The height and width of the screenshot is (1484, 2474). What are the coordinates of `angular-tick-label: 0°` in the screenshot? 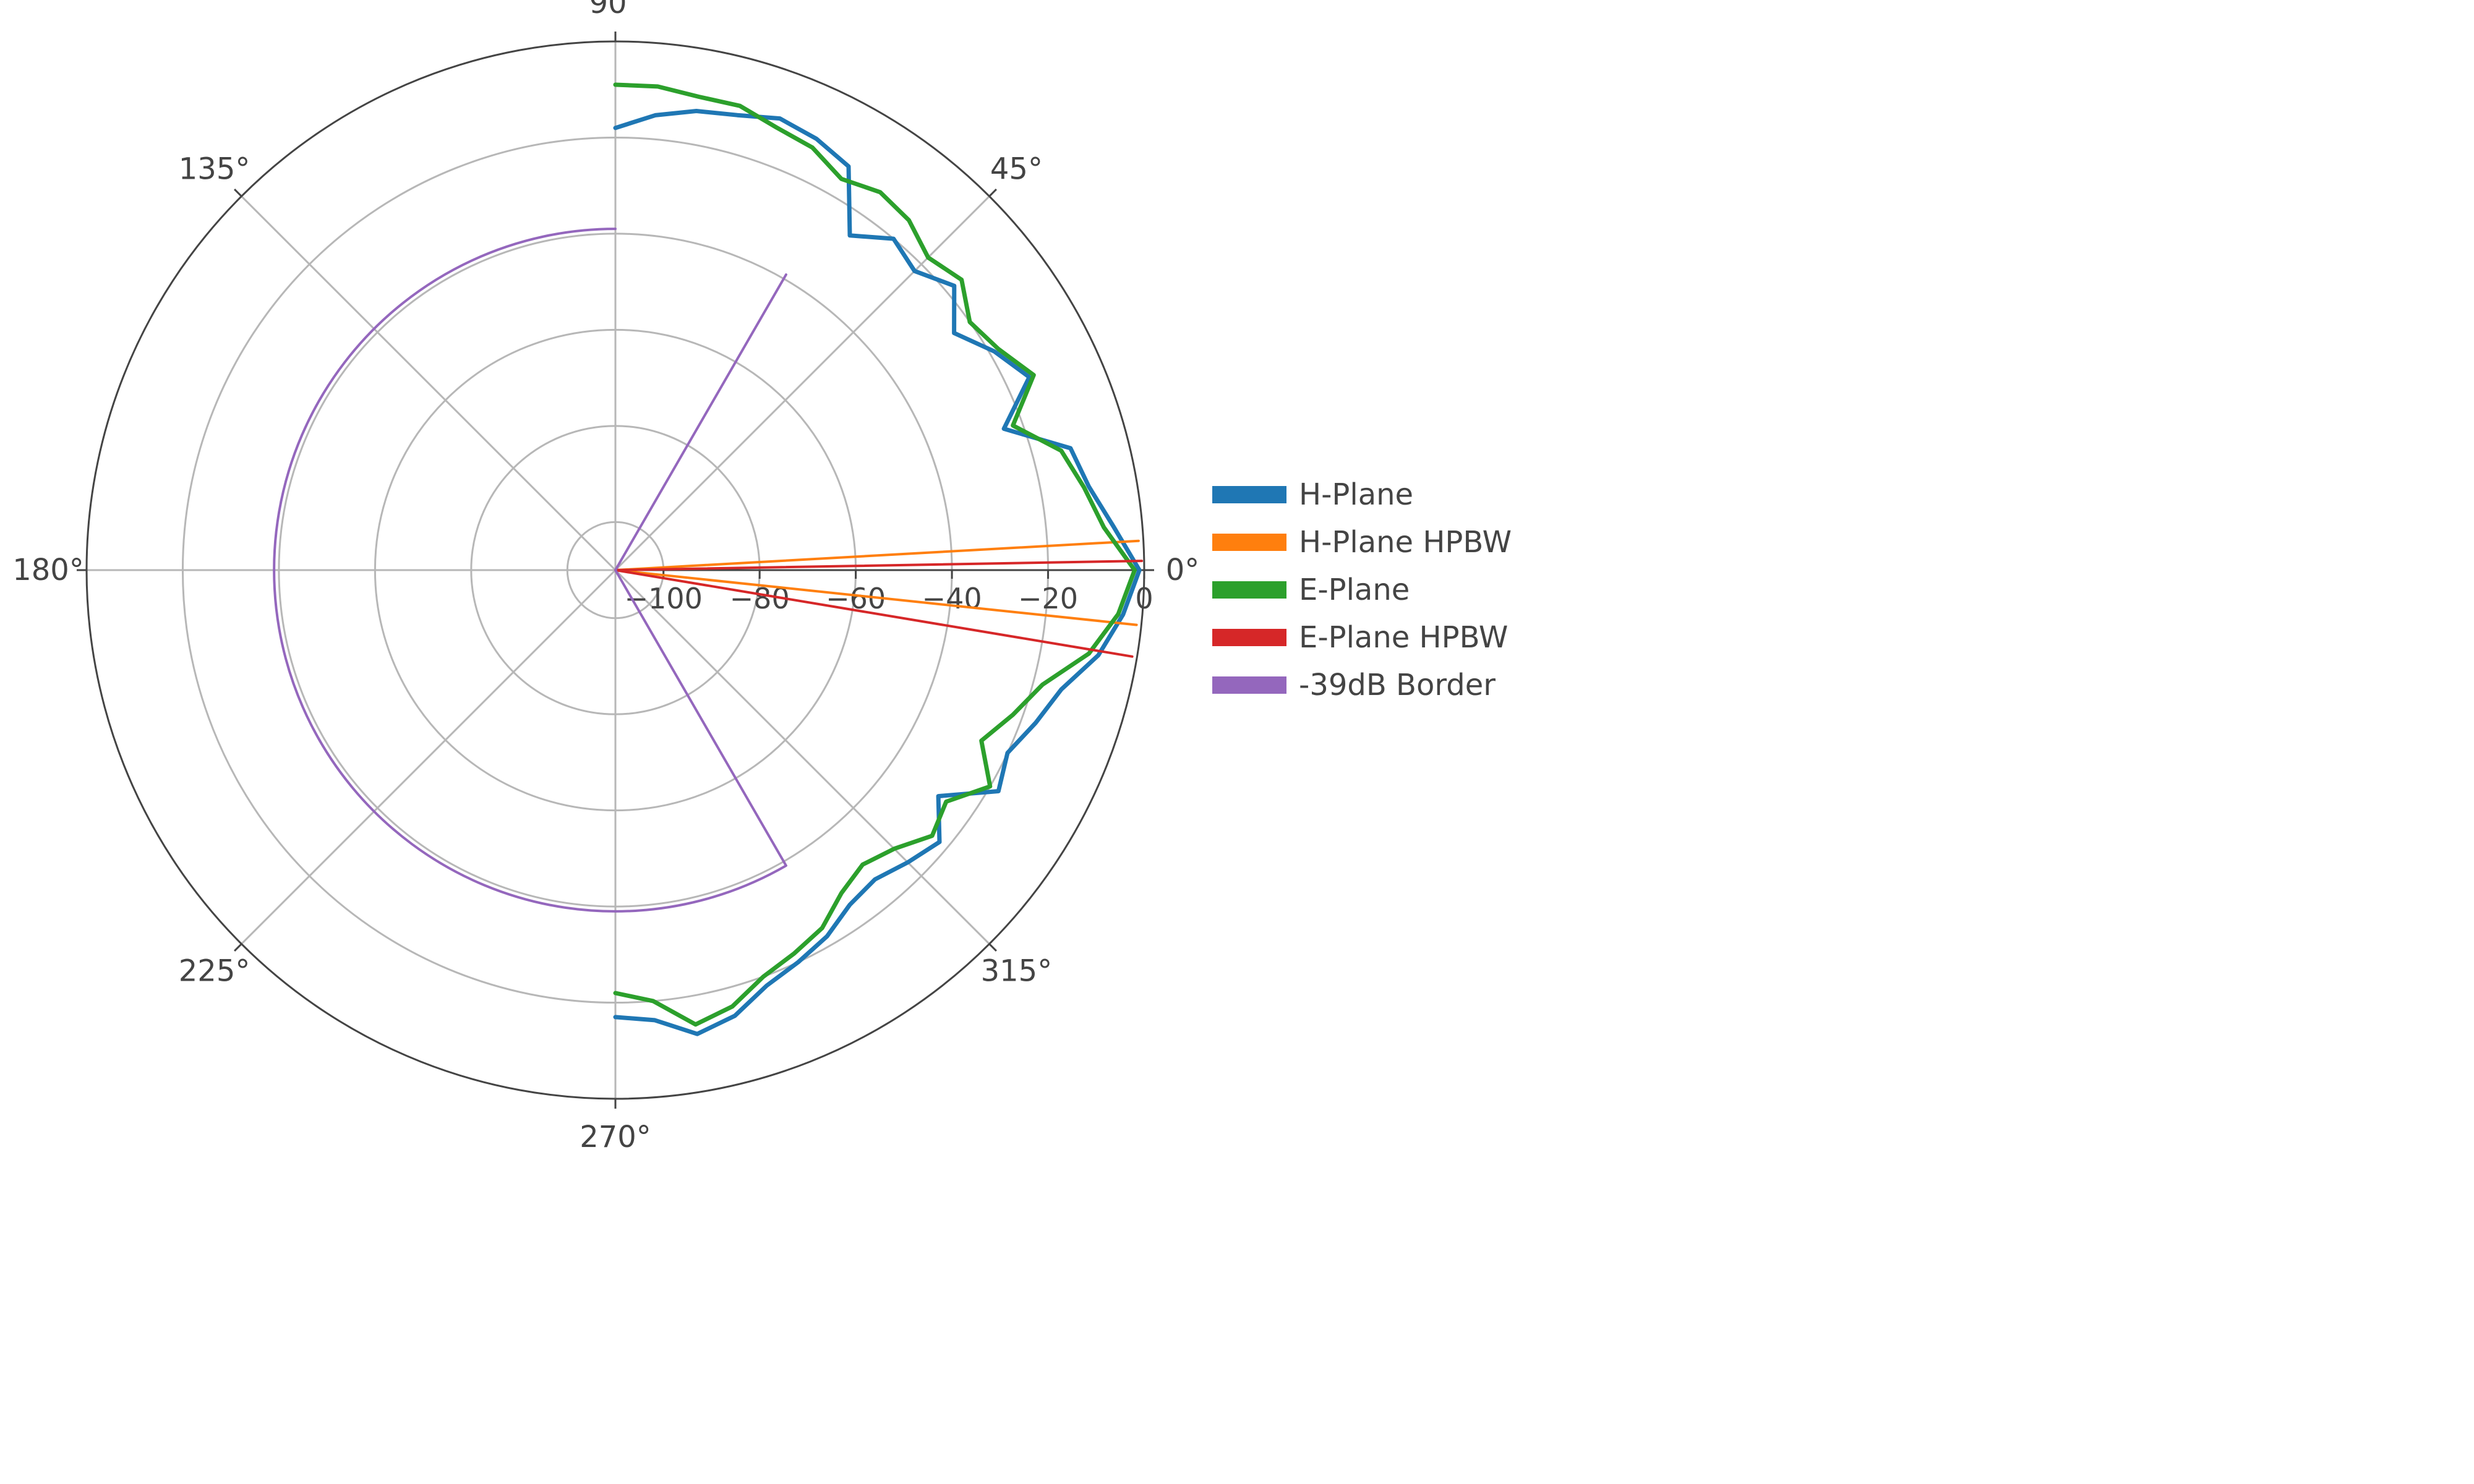 It's located at (1183, 570).